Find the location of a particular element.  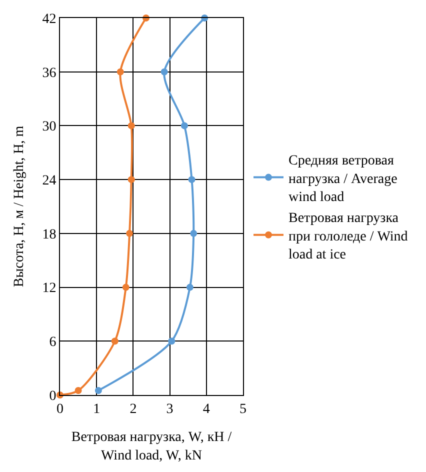

y-tick-label: 30 is located at coordinates (49, 127).